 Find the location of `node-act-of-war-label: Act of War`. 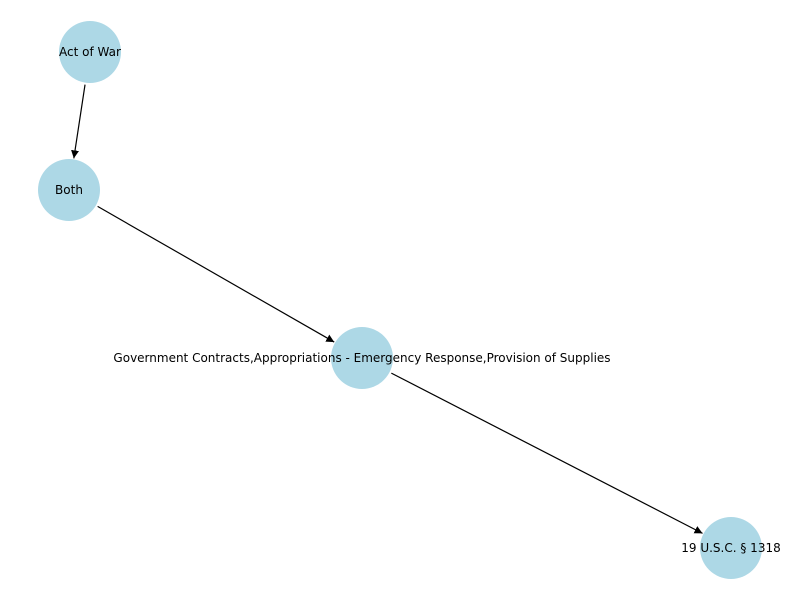

node-act-of-war-label: Act of War is located at coordinates (90, 52).